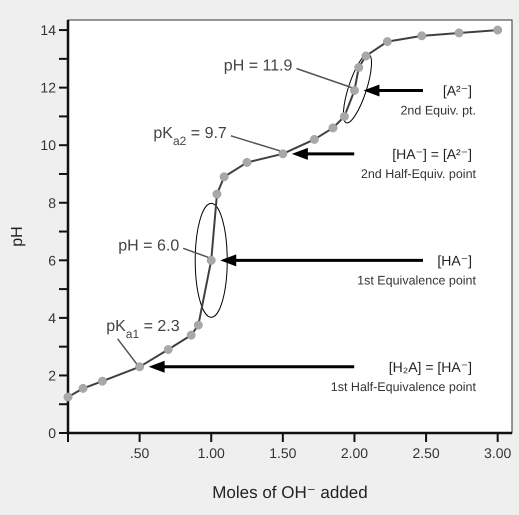 The image size is (519, 515). I want to click on annotation: [H₂A] = [HA⁻] 1st Half-Equivalence point, so click(403, 376).